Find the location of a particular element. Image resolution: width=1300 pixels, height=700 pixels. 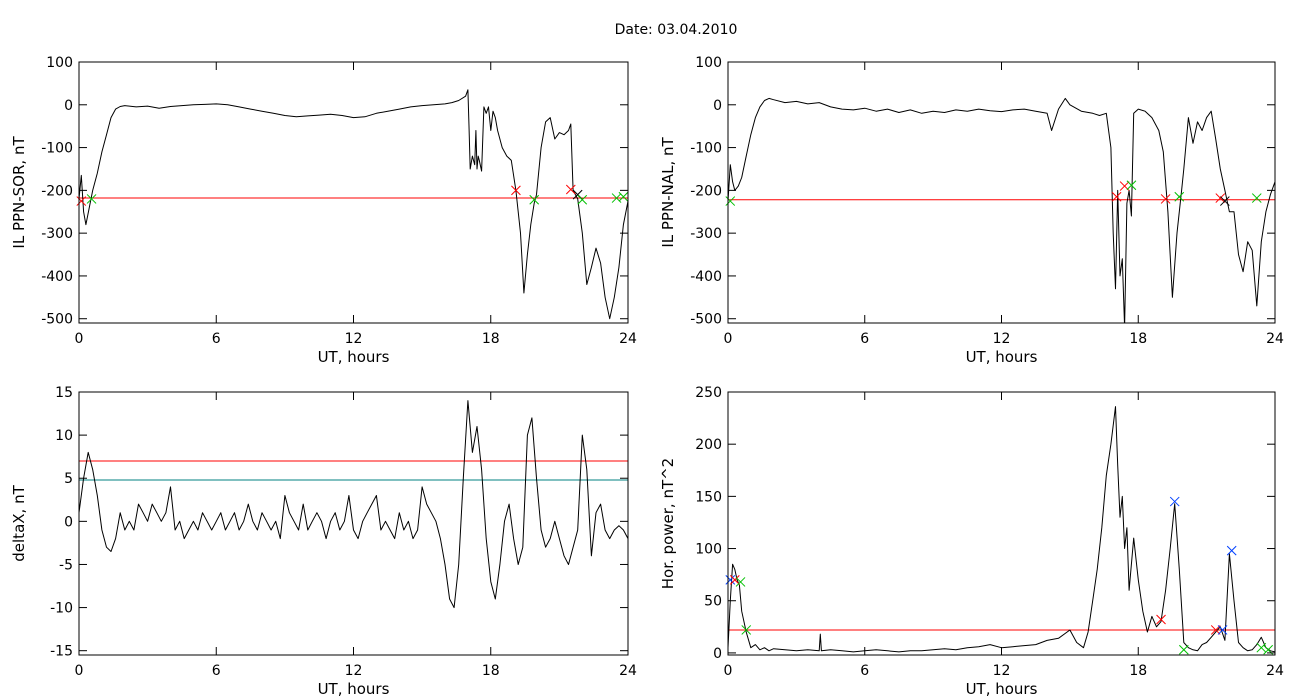

y-tick-label: -15 is located at coordinates (61, 652).